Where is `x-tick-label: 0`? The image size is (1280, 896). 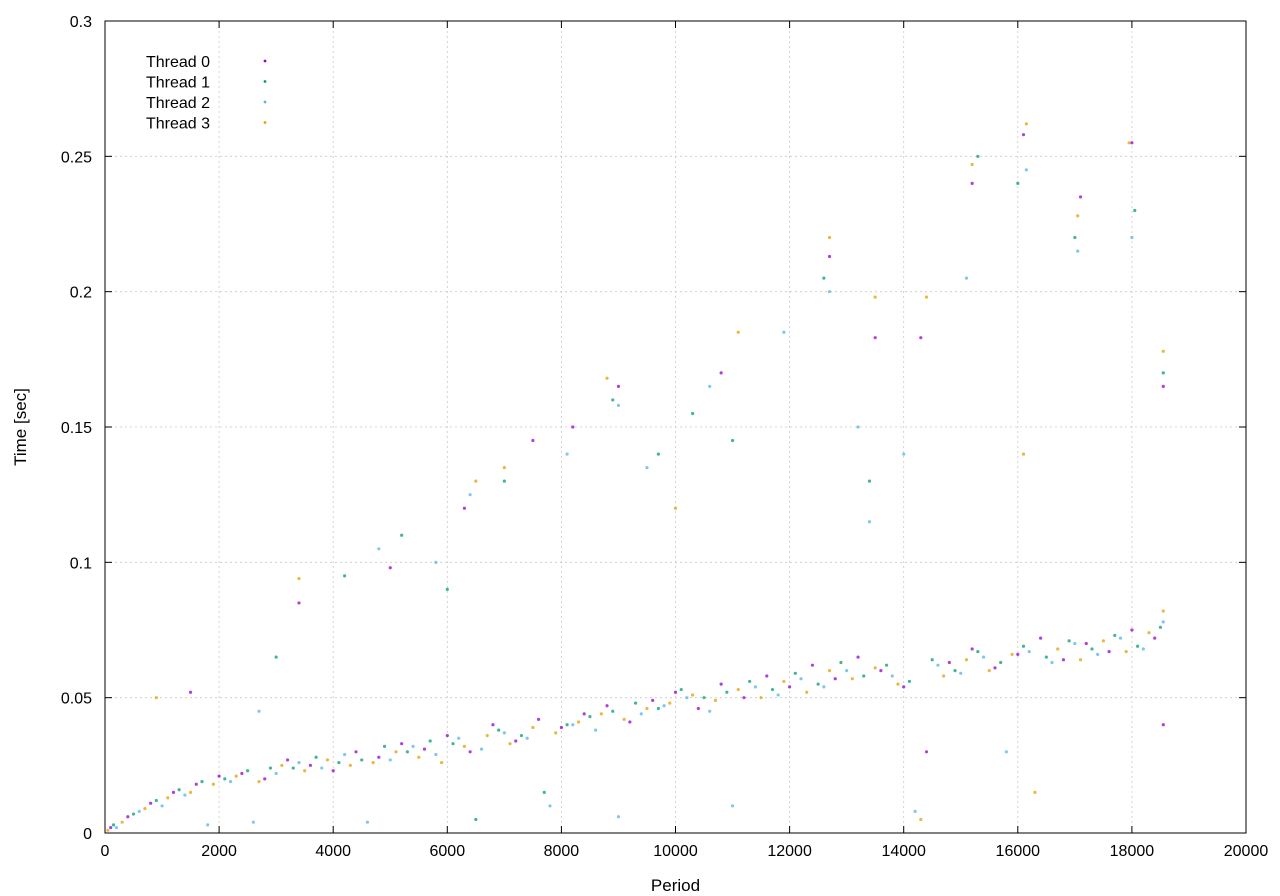
x-tick-label: 0 is located at coordinates (105, 851).